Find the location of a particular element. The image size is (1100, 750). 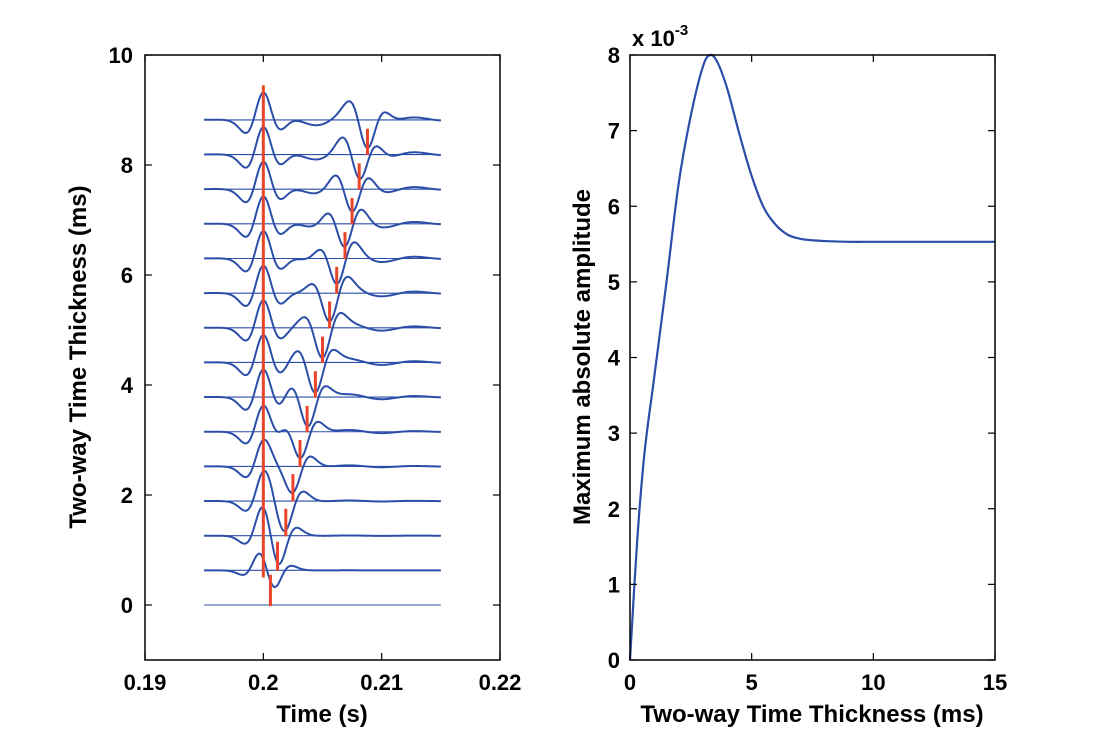

right-y-multiplier-exponent: -3 is located at coordinates (681, 30).